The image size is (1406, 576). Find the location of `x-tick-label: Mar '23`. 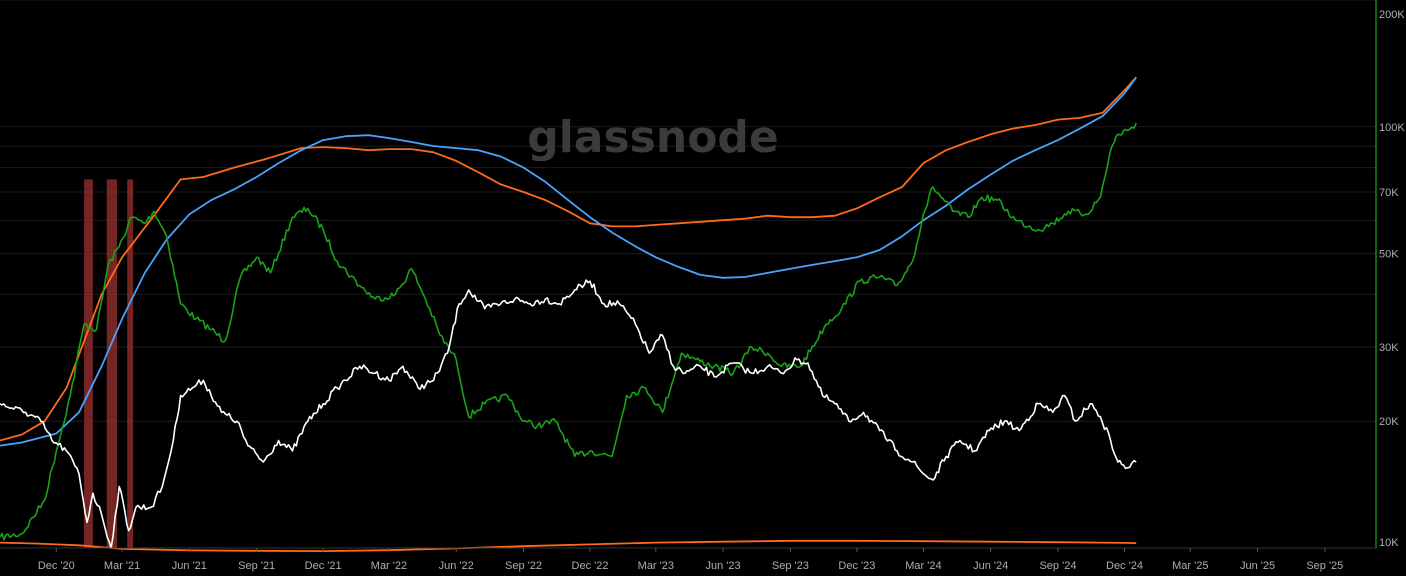

x-tick-label: Mar '23 is located at coordinates (656, 566).